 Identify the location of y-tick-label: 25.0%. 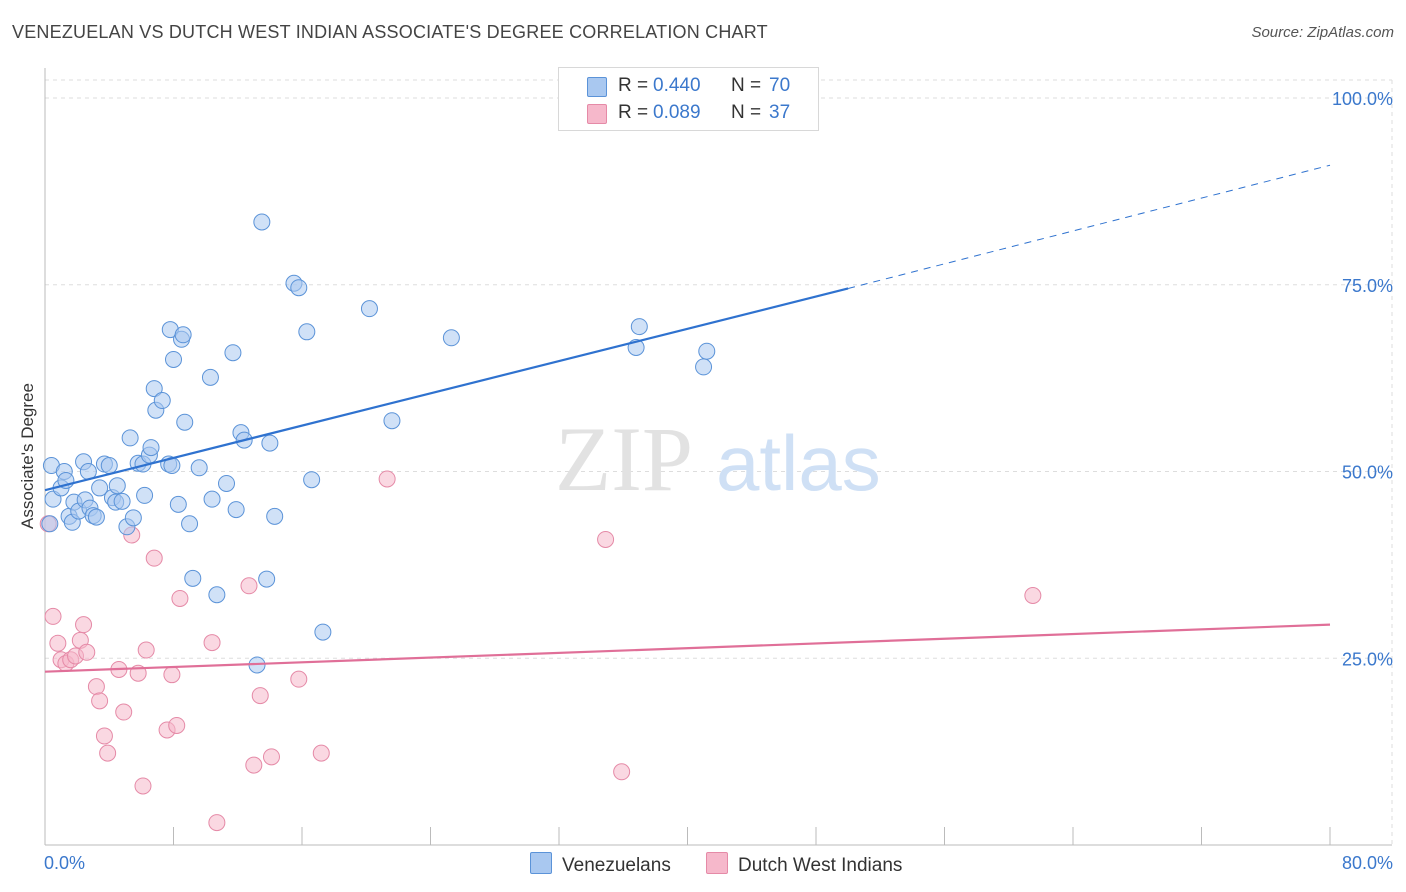
(1367, 659).